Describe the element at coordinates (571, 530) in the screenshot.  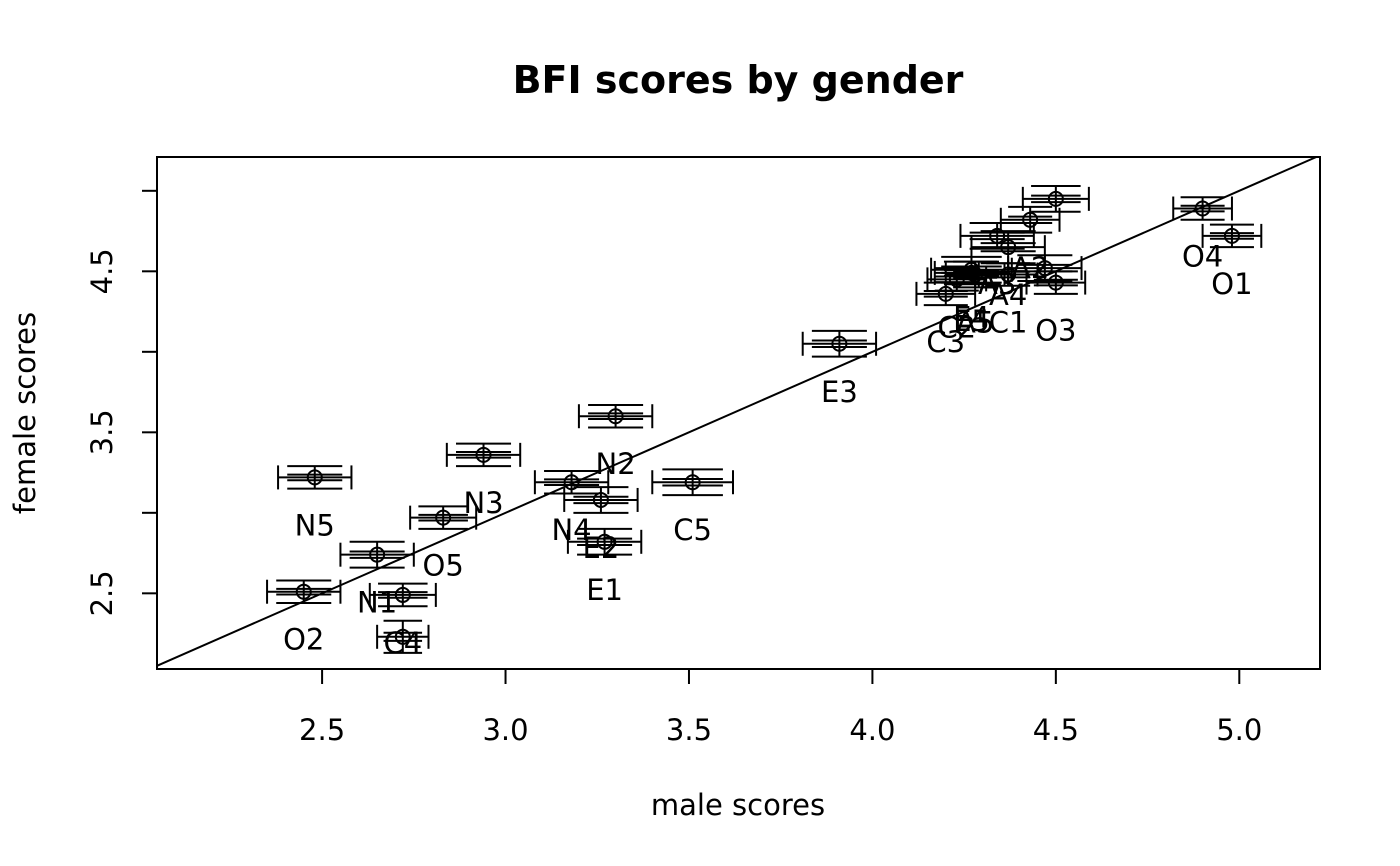
I see `point-label-n4: N4` at that location.